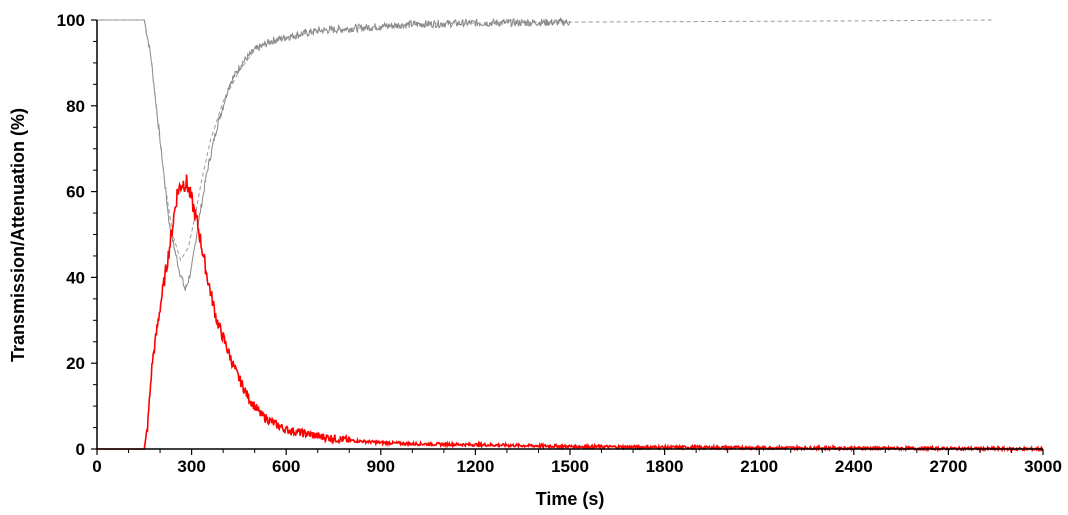 The height and width of the screenshot is (515, 1068). I want to click on x-axis-title: Time (s), so click(570, 499).